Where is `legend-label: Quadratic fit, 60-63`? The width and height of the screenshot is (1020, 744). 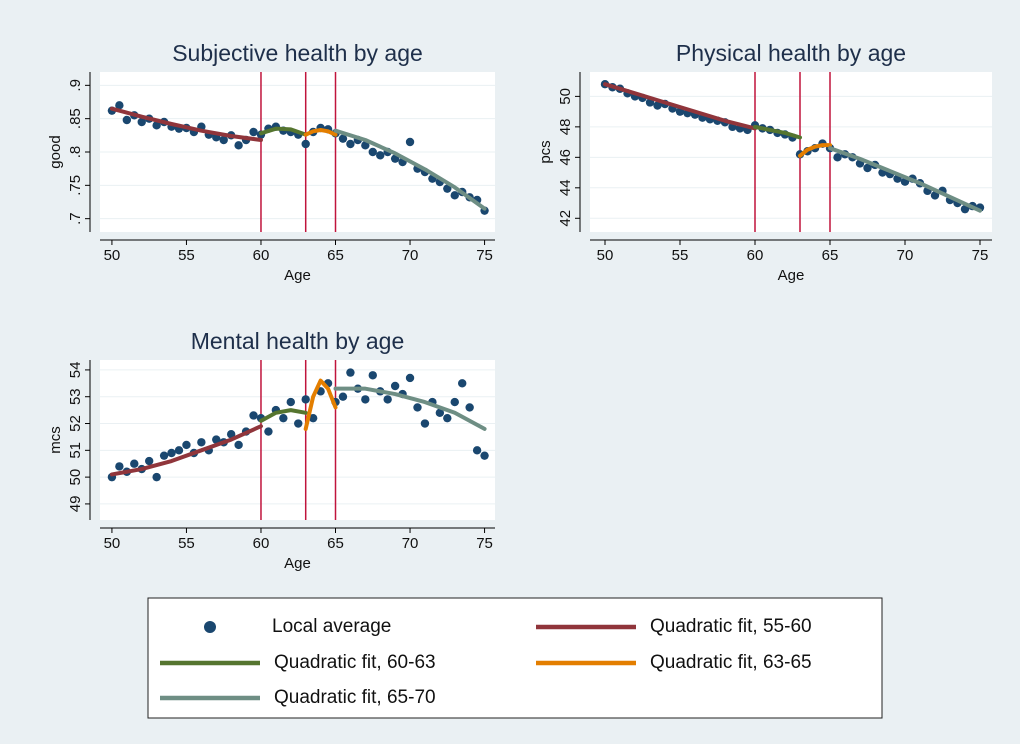 legend-label: Quadratic fit, 60-63 is located at coordinates (355, 662).